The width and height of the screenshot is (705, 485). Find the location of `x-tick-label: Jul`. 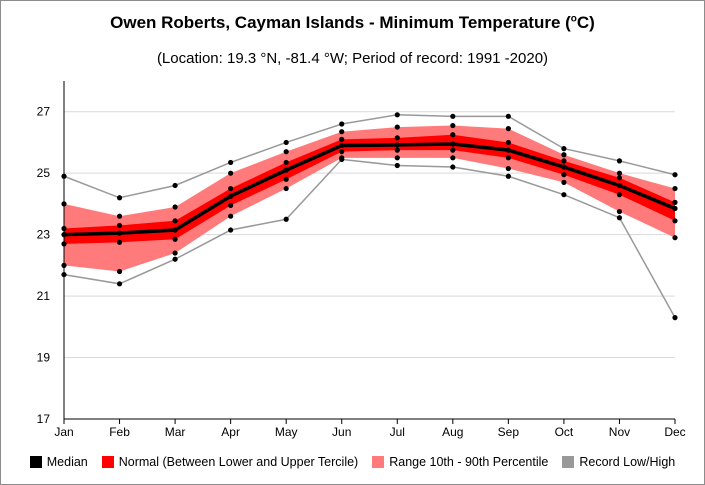

x-tick-label: Jul is located at coordinates (397, 432).